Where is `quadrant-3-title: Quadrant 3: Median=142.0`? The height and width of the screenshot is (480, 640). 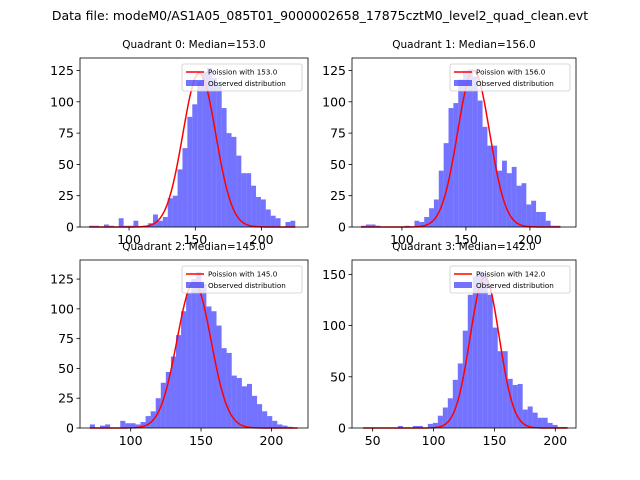
quadrant-3-title: Quadrant 3: Median=142.0 is located at coordinates (463, 247).